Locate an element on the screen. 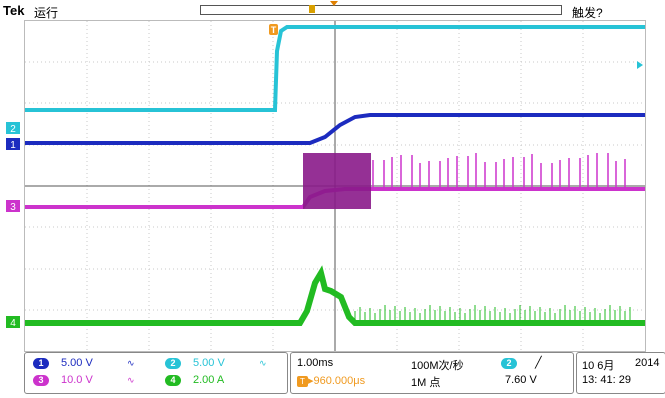 The image size is (665, 398). trigger-t-label: T is located at coordinates (274, 30).